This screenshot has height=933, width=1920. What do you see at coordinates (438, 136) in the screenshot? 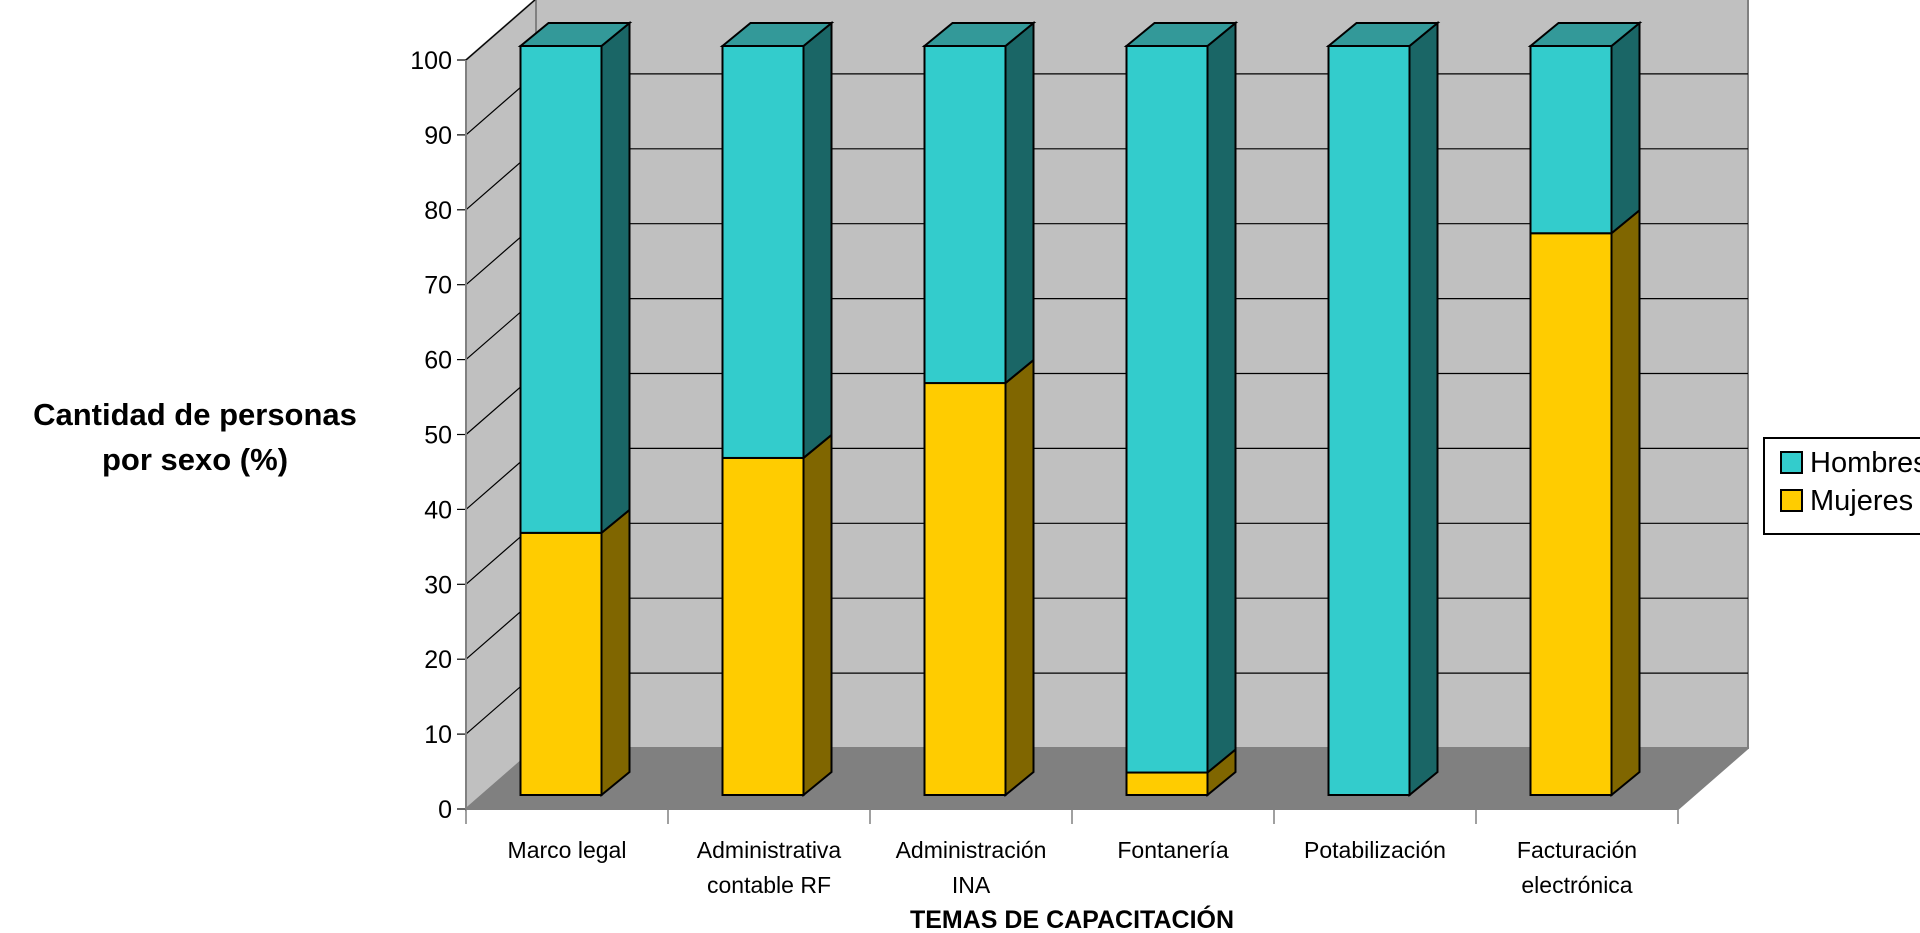
I see `y-tick-label: 90` at bounding box center [438, 136].